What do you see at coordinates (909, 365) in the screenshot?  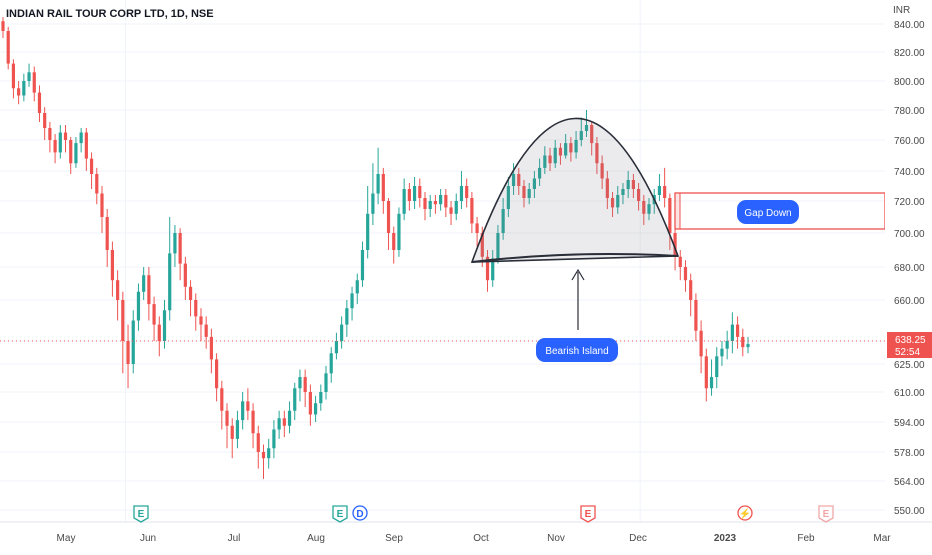 I see `y-tick-label: 625.00` at bounding box center [909, 365].